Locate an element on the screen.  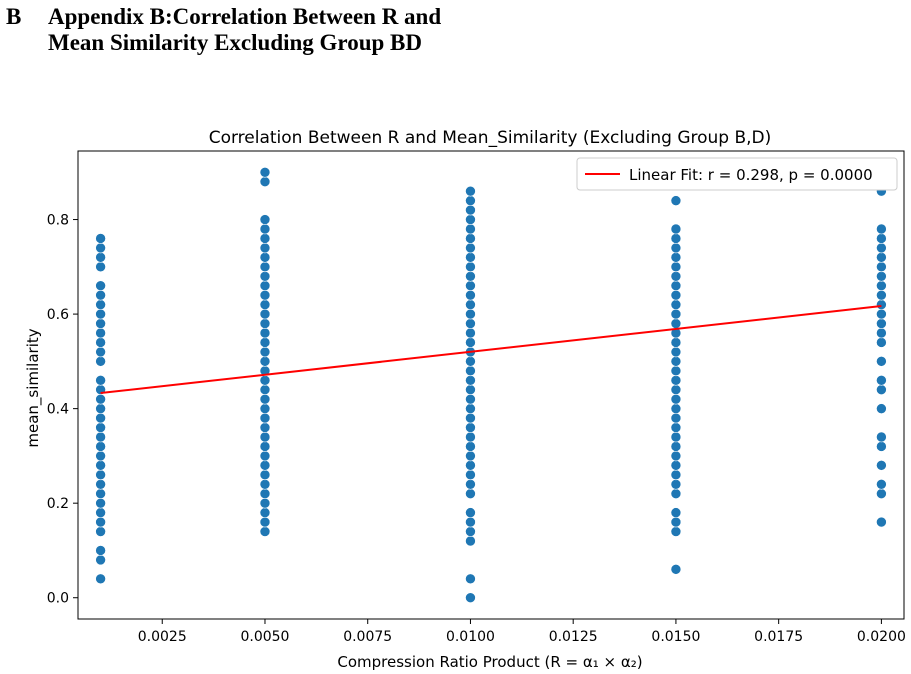
x-tick-label: 0.0175 is located at coordinates (778, 637).